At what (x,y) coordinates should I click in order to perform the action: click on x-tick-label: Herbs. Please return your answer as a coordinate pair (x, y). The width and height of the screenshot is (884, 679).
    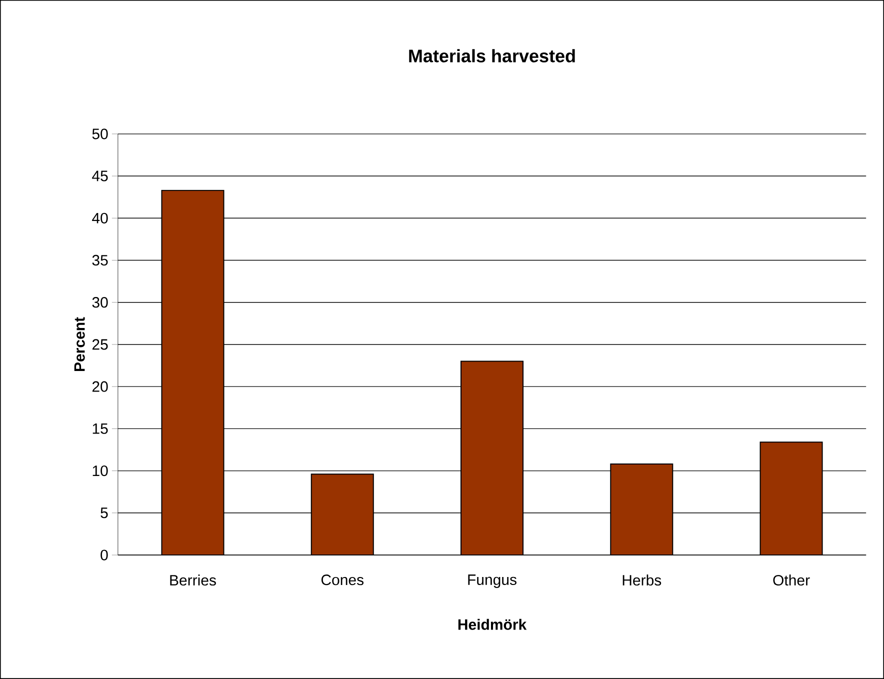
    Looking at the image, I should click on (642, 580).